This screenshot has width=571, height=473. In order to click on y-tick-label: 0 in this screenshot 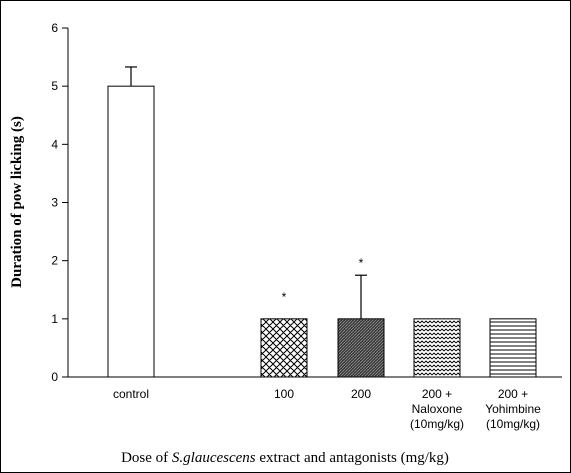, I will do `click(54, 377)`.